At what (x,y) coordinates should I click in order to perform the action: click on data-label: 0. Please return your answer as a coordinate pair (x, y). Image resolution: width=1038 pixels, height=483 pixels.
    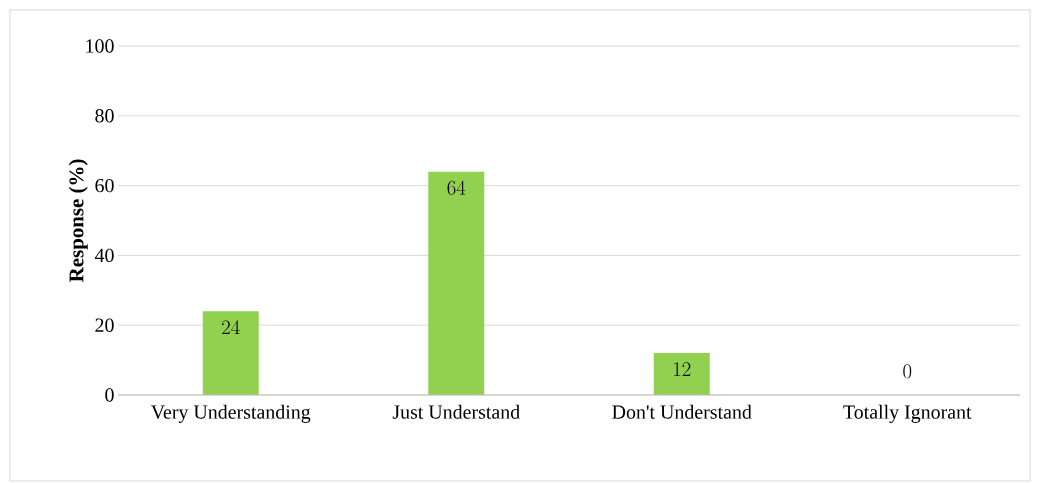
    Looking at the image, I should click on (907, 371).